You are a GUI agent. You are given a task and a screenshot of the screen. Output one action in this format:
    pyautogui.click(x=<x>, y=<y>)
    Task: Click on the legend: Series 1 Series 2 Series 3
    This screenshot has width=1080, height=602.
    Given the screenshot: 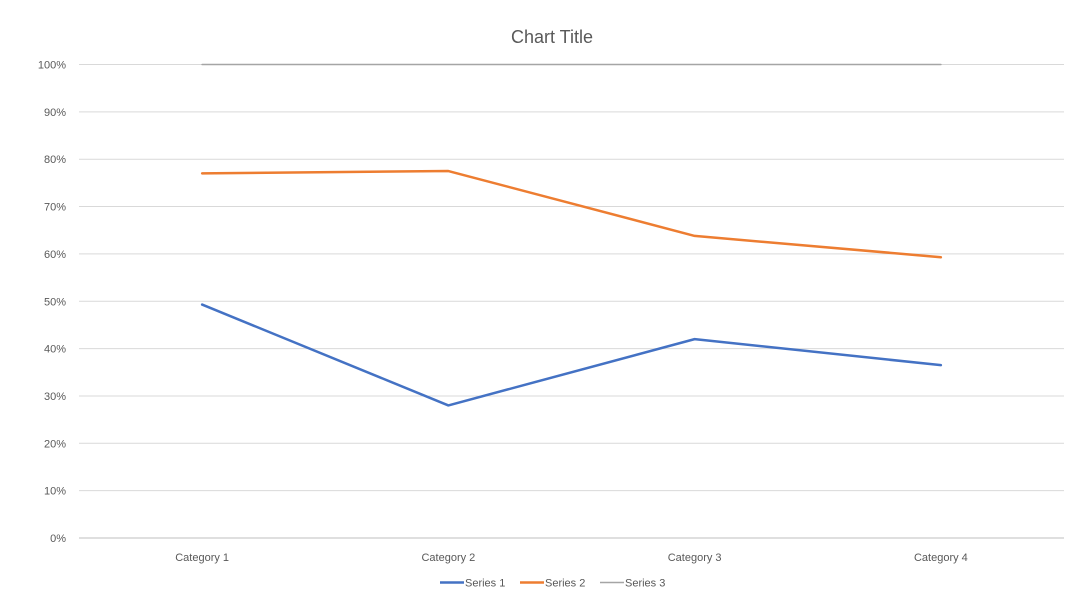 What is the action you would take?
    pyautogui.click(x=552, y=584)
    